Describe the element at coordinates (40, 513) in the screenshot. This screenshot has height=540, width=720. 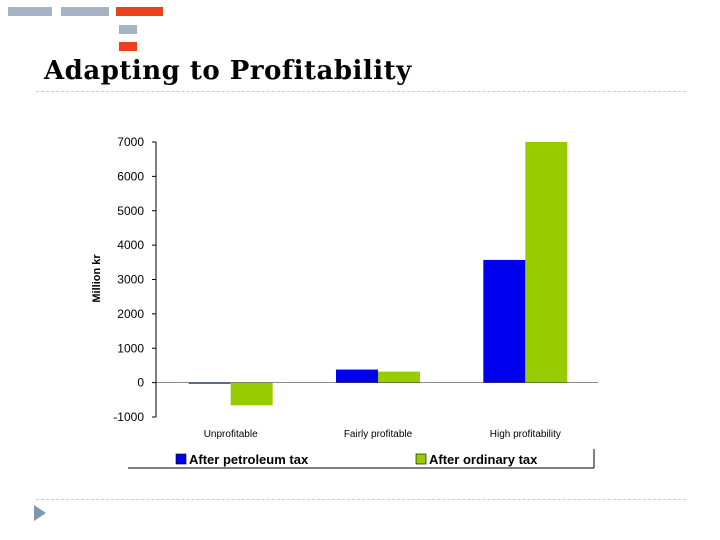
I see `play-arrow-icon` at that location.